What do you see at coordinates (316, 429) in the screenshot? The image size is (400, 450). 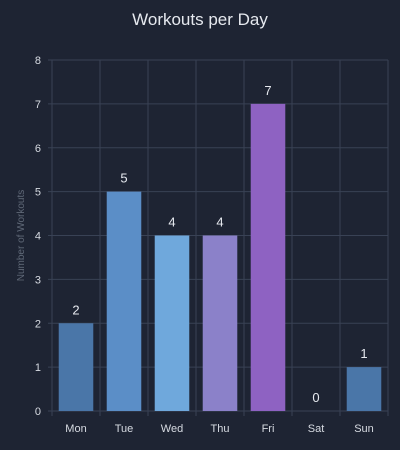 I see `x-tick-label: Sat` at bounding box center [316, 429].